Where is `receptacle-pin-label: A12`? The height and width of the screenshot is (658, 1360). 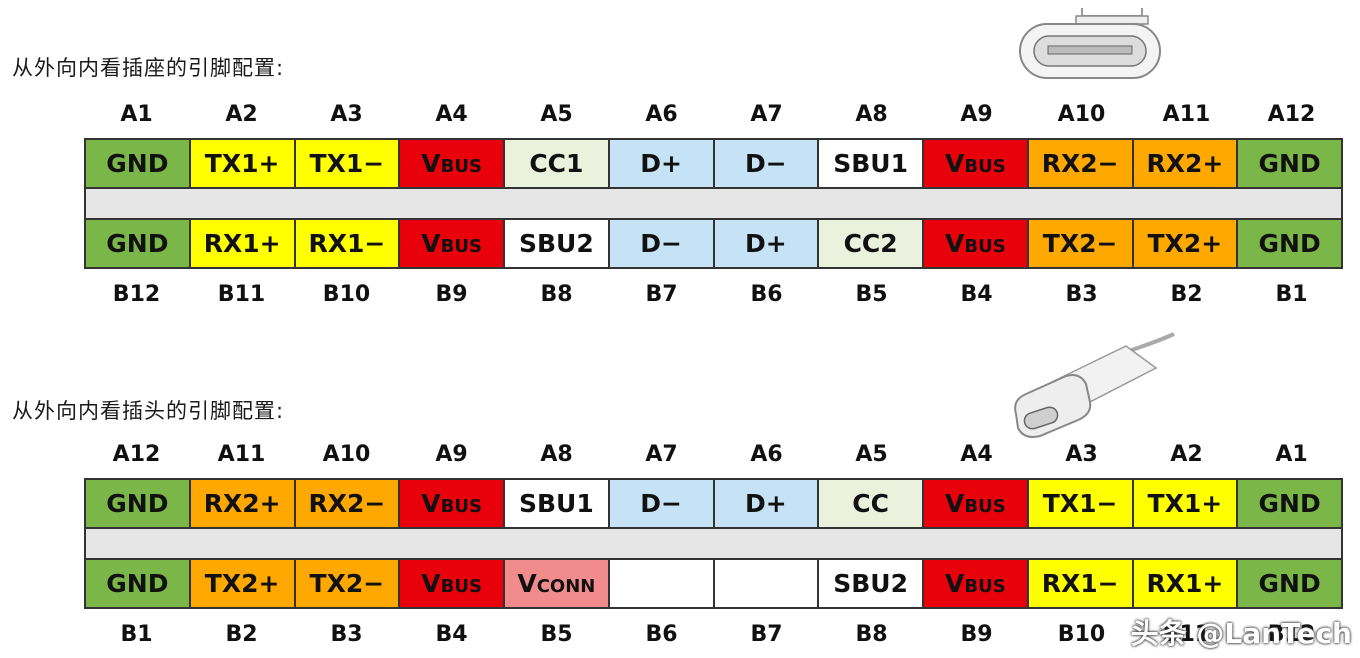
receptacle-pin-label: A12 is located at coordinates (1291, 114).